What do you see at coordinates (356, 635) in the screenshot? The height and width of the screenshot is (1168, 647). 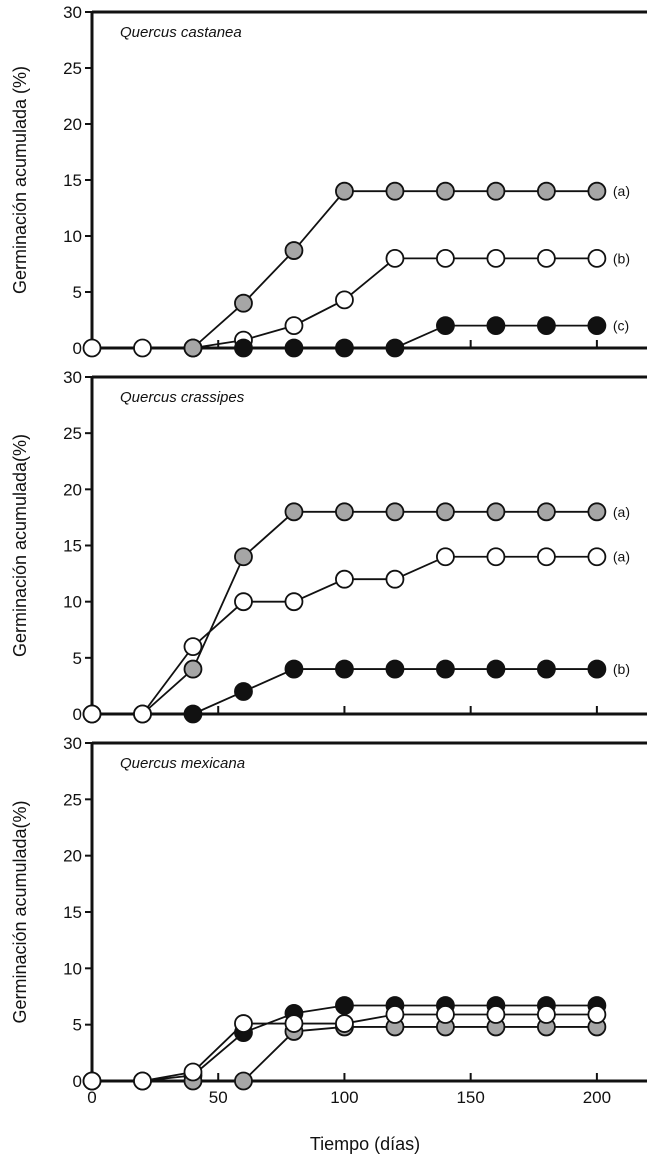 I see `series-2: (a)` at bounding box center [356, 635].